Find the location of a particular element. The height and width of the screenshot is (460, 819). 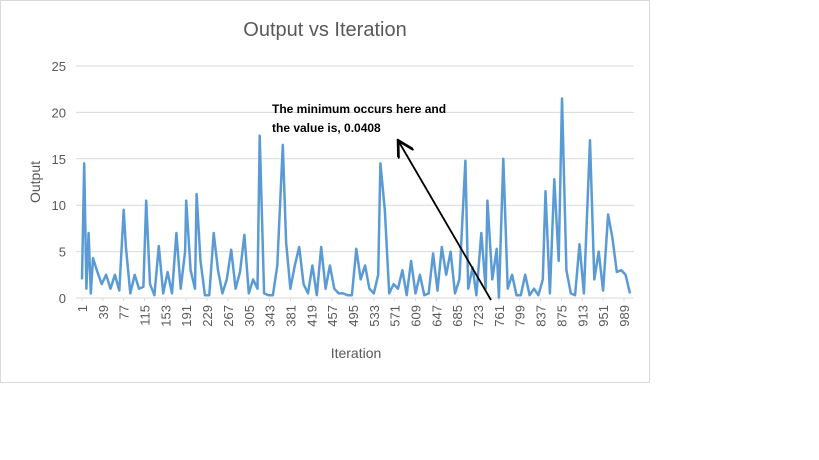

x-tick-label: 875 is located at coordinates (561, 316).